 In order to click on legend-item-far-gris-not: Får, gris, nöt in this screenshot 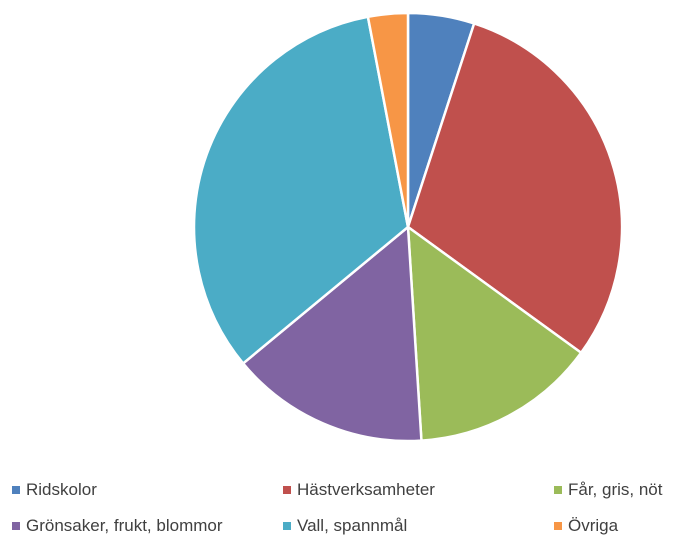, I will do `click(608, 490)`.